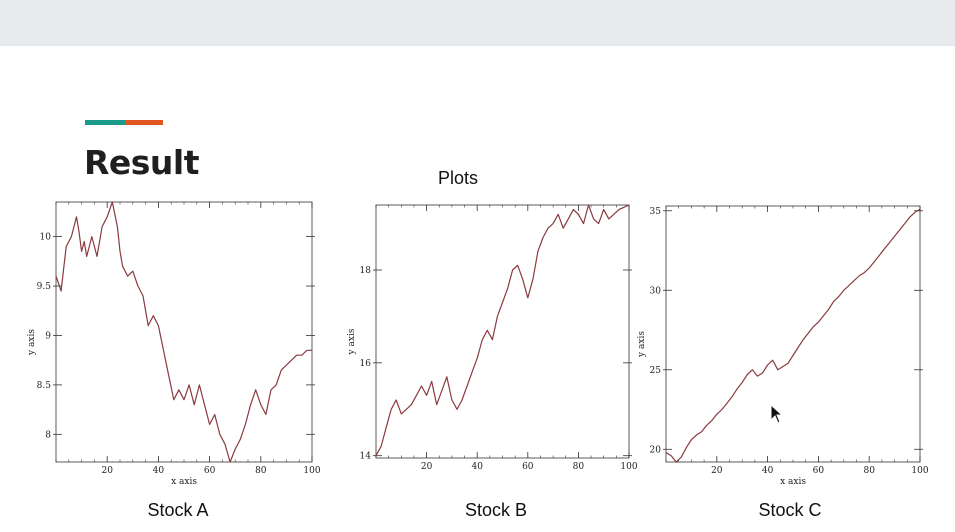  What do you see at coordinates (142, 162) in the screenshot?
I see `slide-title: Result` at bounding box center [142, 162].